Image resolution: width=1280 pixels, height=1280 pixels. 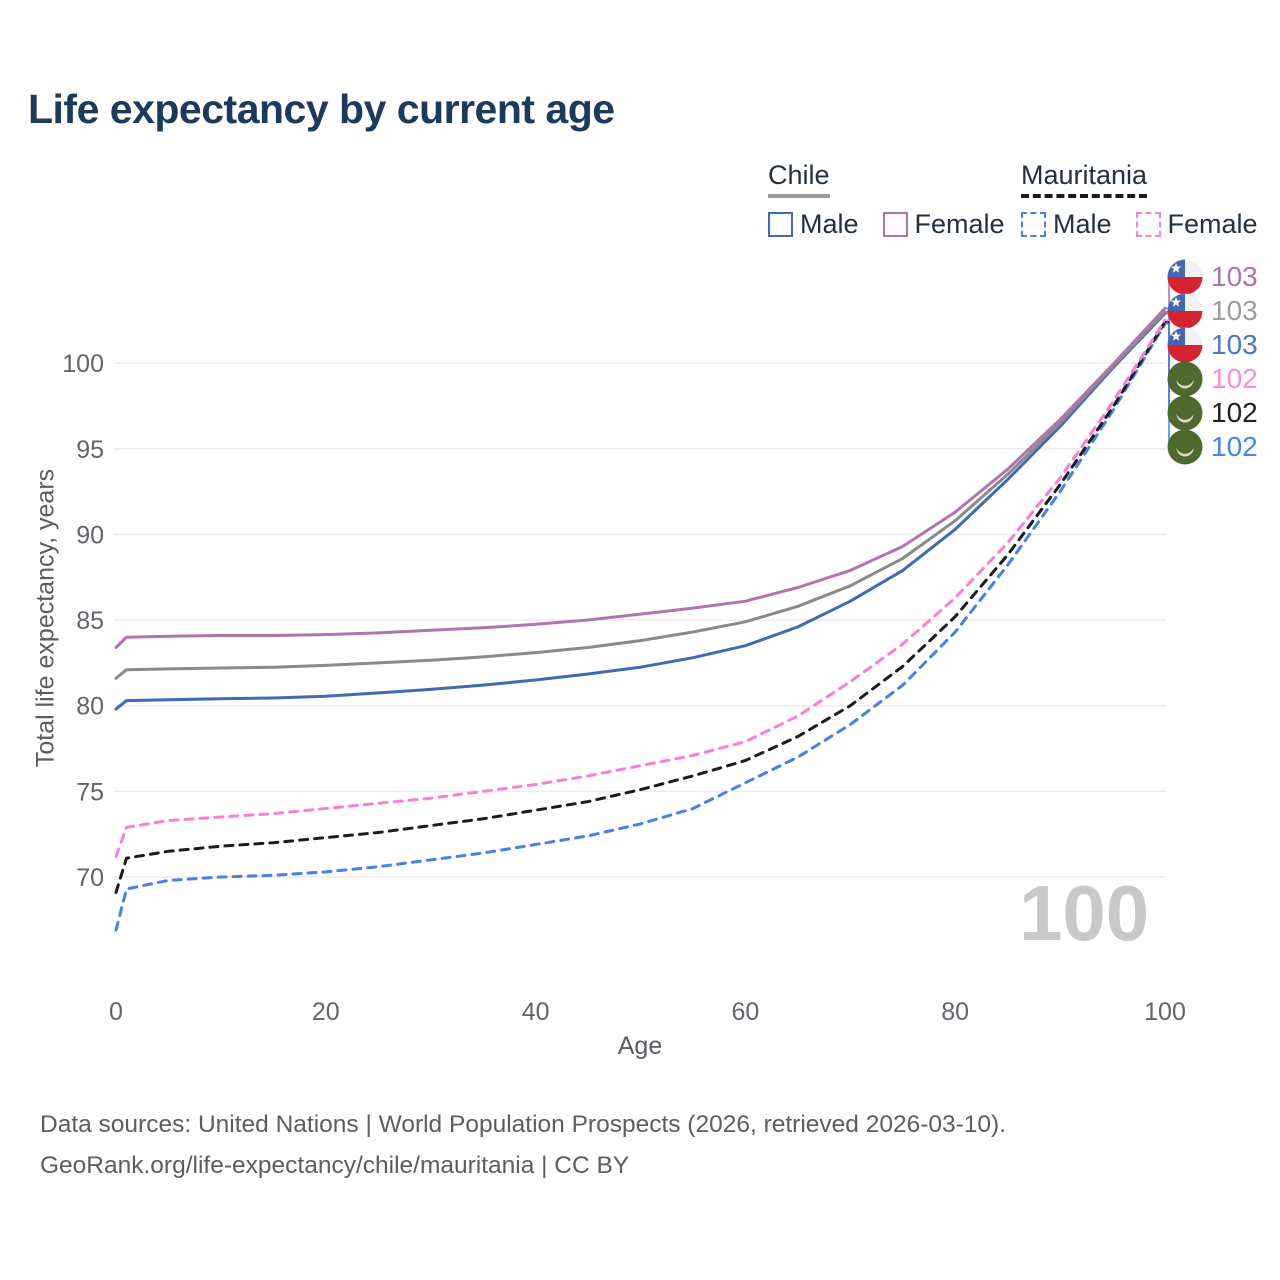 I want to click on x-tick-label: 40, so click(x=536, y=1012).